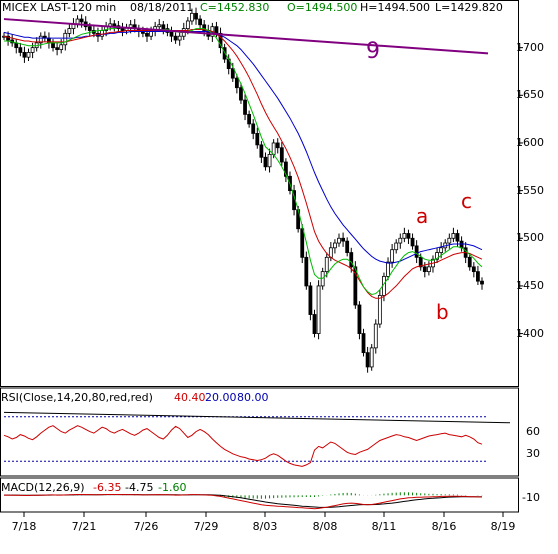 This screenshot has width=558, height=554. What do you see at coordinates (257, 417) in the screenshot?
I see `rsi-trendline` at bounding box center [257, 417].